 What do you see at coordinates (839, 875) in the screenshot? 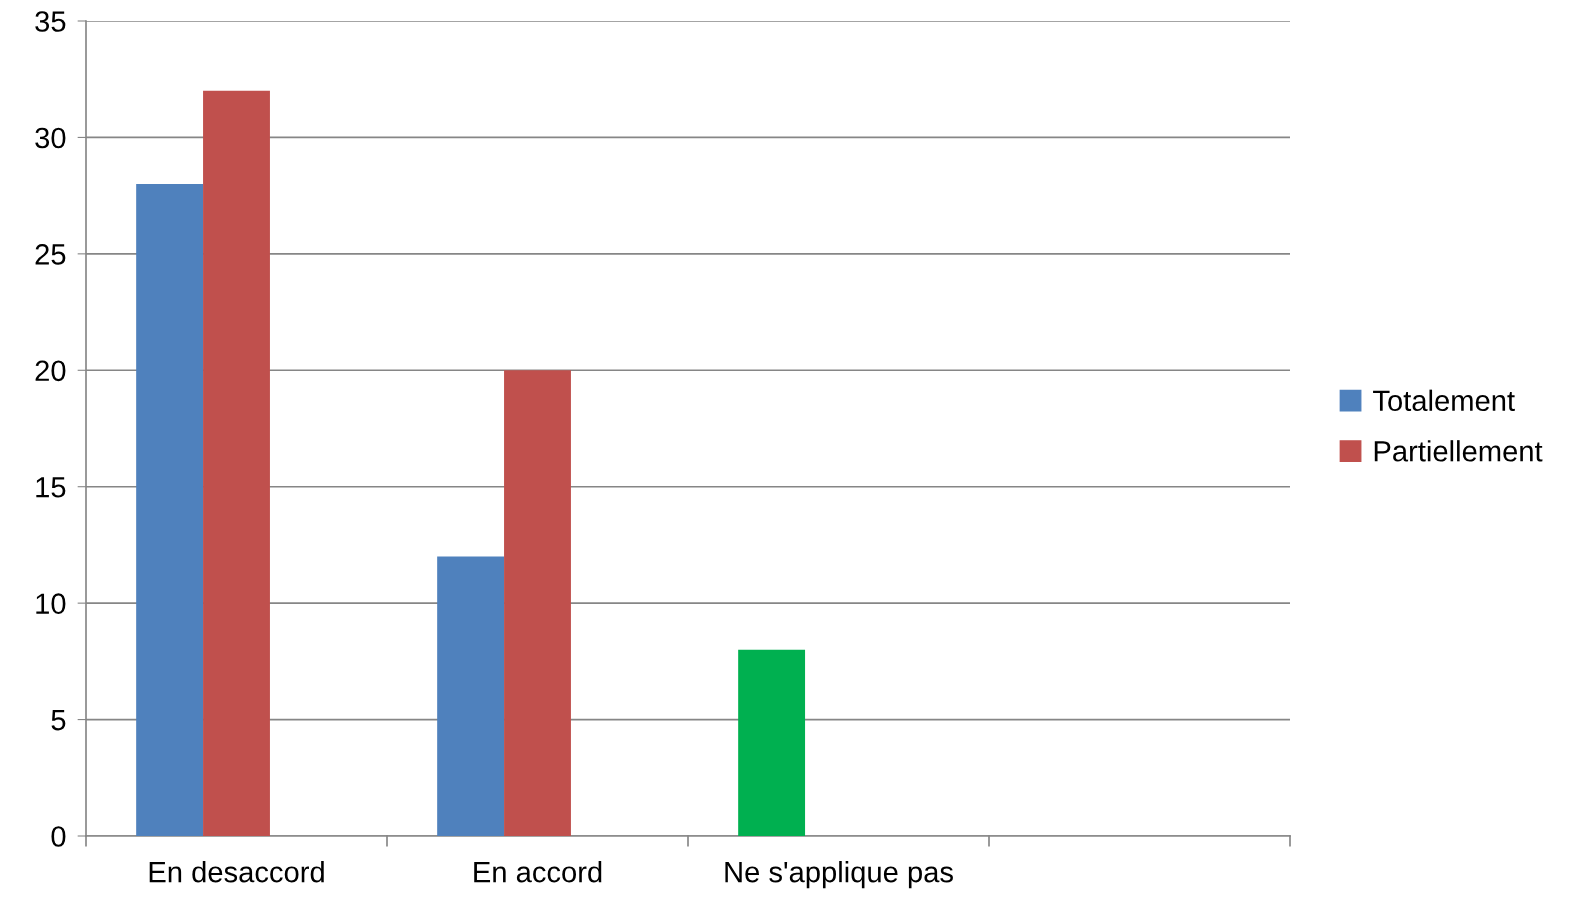
I see `x-tick-label: Ne s'applique pas` at bounding box center [839, 875].